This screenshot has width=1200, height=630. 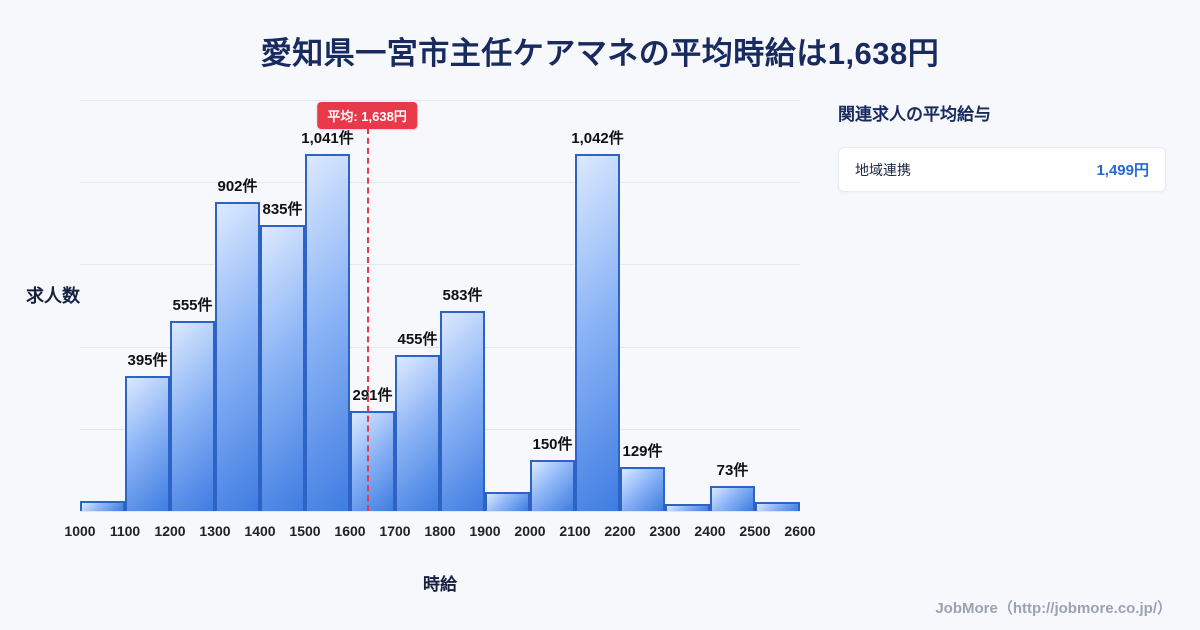 I want to click on x-tick-2200: 2200, so click(x=620, y=531).